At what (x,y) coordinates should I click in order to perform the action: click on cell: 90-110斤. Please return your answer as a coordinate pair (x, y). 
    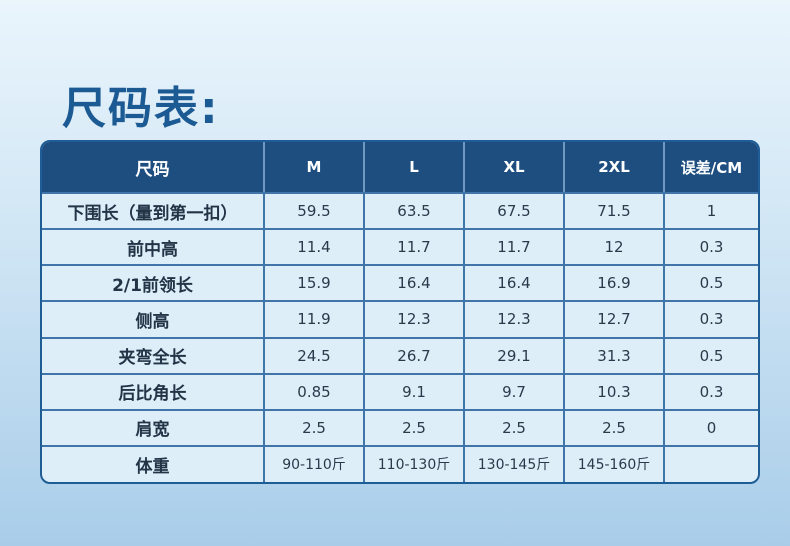
    Looking at the image, I should click on (314, 463).